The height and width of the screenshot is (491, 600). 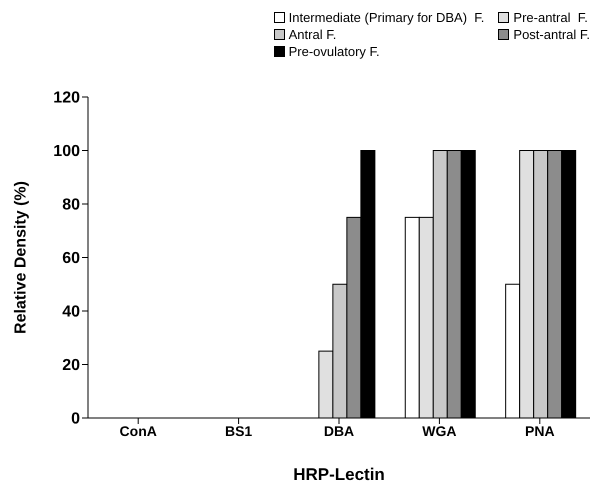 What do you see at coordinates (238, 430) in the screenshot?
I see `x-tick-label: BS1` at bounding box center [238, 430].